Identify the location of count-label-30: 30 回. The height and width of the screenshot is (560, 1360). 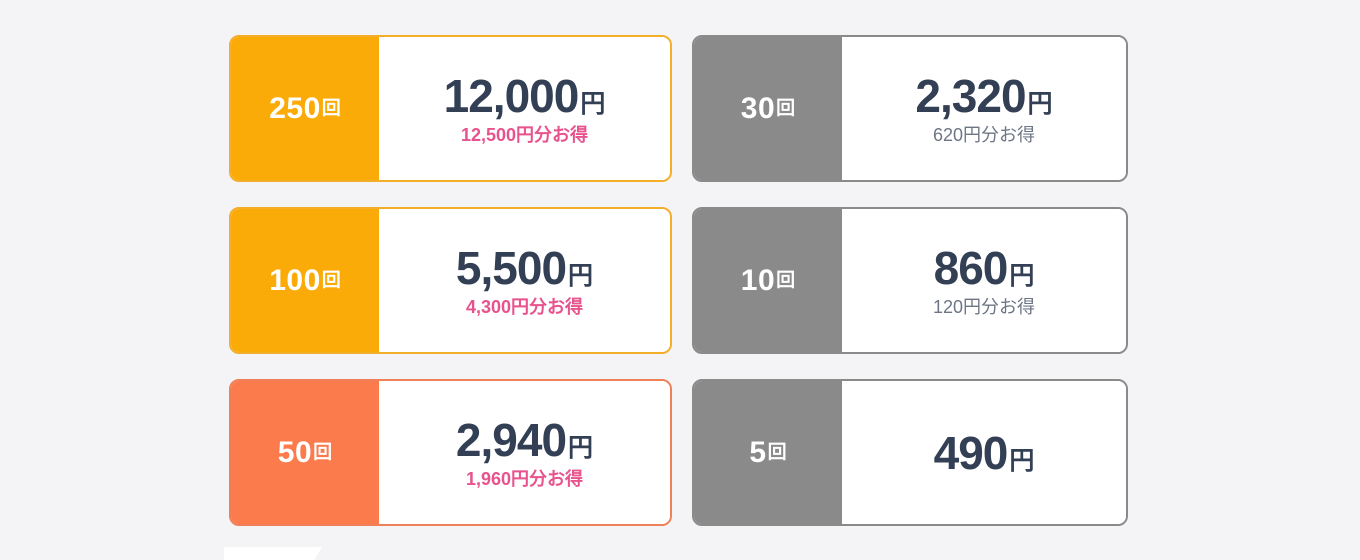
(768, 108).